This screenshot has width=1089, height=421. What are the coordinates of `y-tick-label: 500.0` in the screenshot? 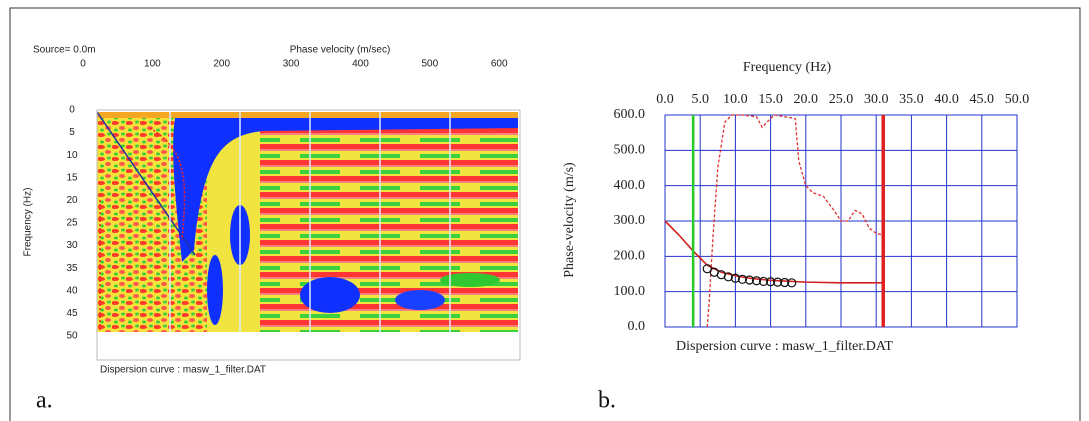 It's located at (630, 150).